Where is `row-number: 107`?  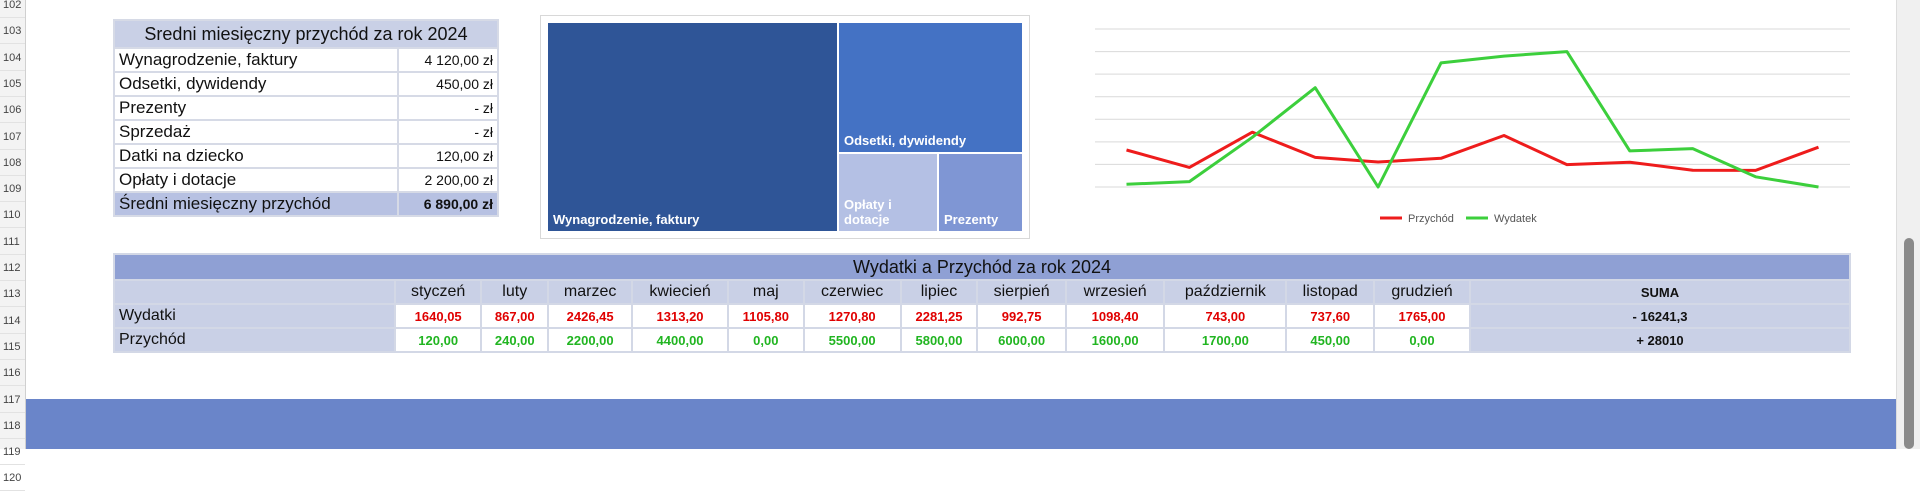
row-number: 107 is located at coordinates (12, 137).